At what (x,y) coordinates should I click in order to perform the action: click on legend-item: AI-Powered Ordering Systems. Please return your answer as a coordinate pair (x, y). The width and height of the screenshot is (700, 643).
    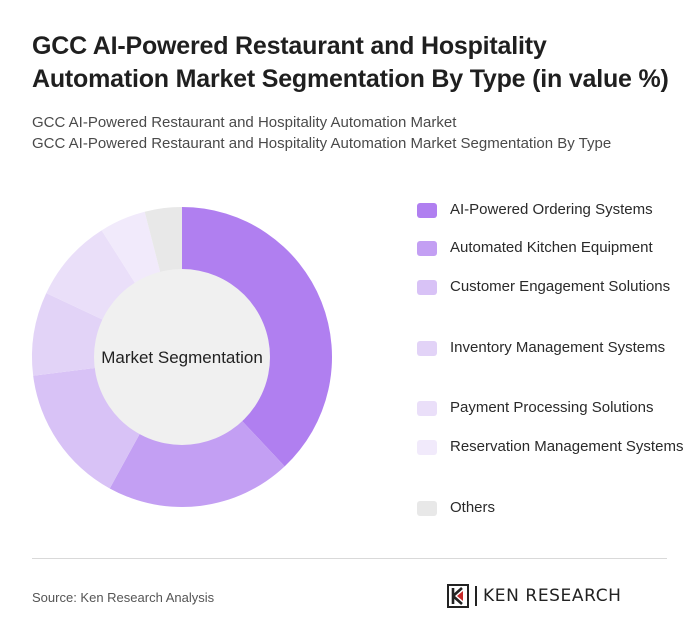
    Looking at the image, I should click on (558, 210).